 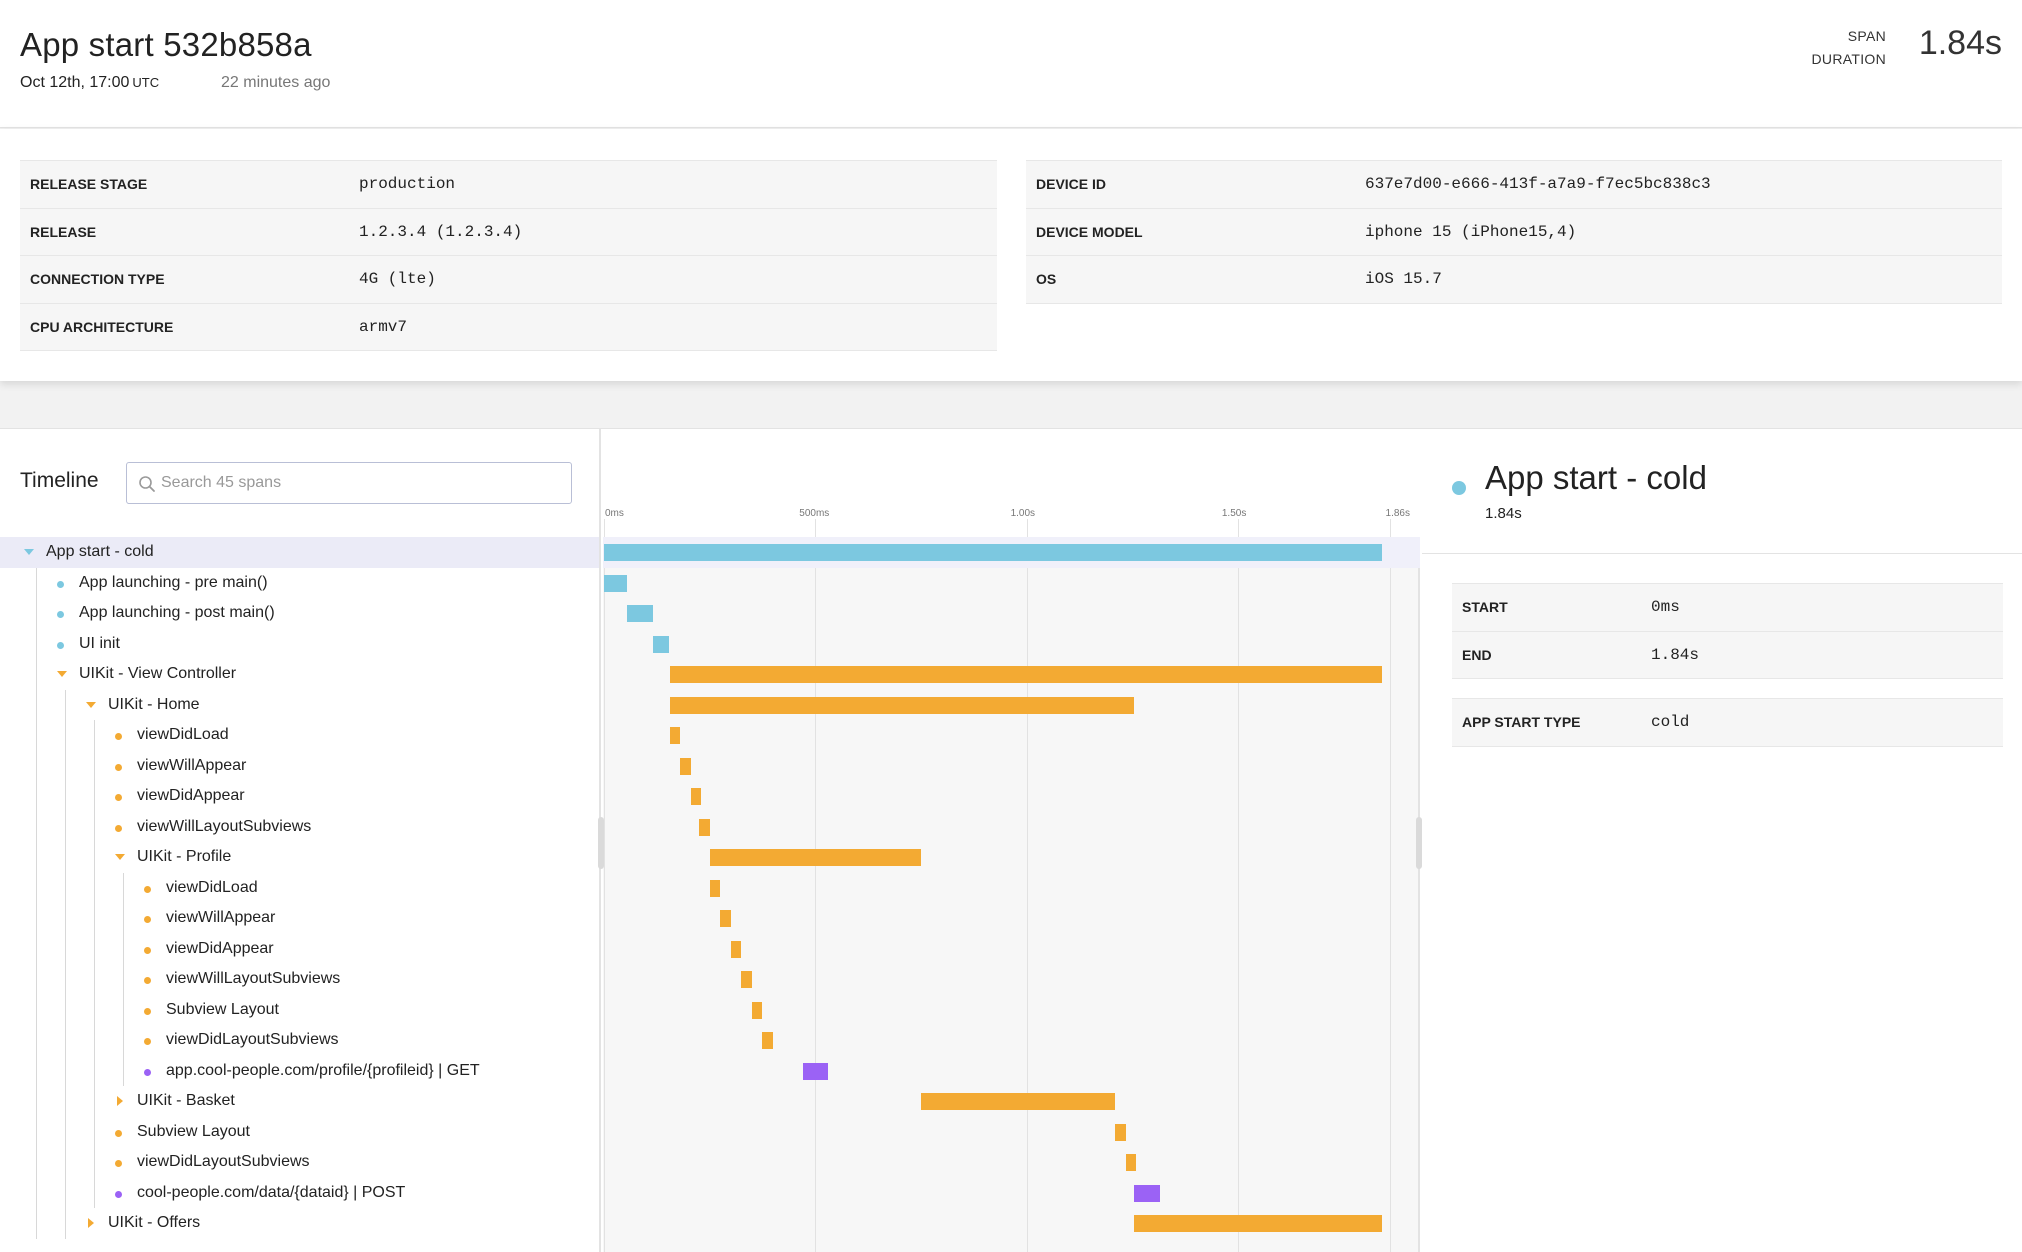 I want to click on span-row: App launching - post main(), so click(x=299, y=613).